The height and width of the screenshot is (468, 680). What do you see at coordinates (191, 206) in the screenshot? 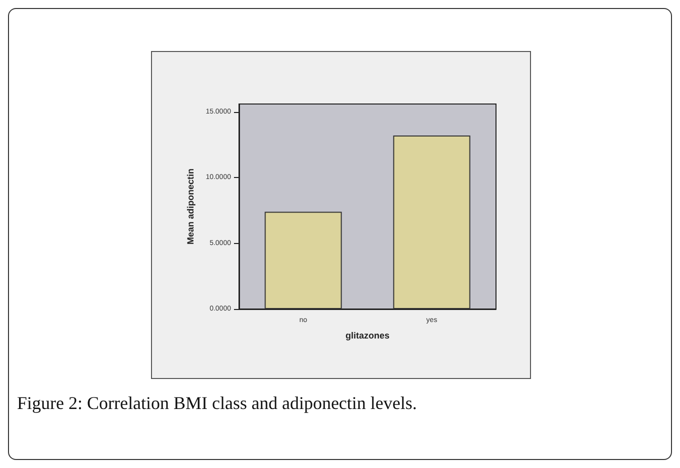
I see `y-axis-title: Mean adiponectin` at bounding box center [191, 206].